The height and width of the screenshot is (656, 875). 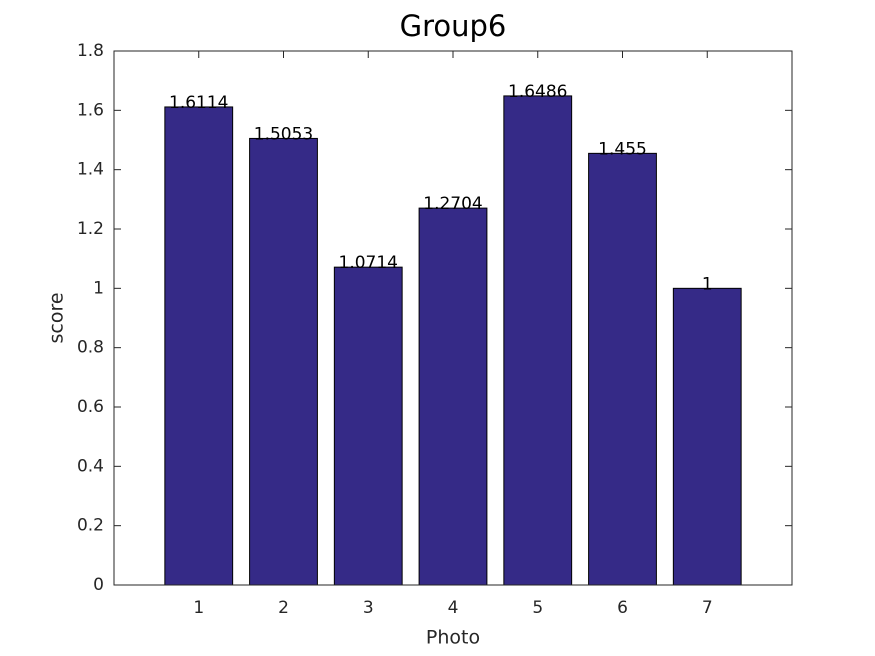 I want to click on y-tick-label: 0.8, so click(x=90, y=348).